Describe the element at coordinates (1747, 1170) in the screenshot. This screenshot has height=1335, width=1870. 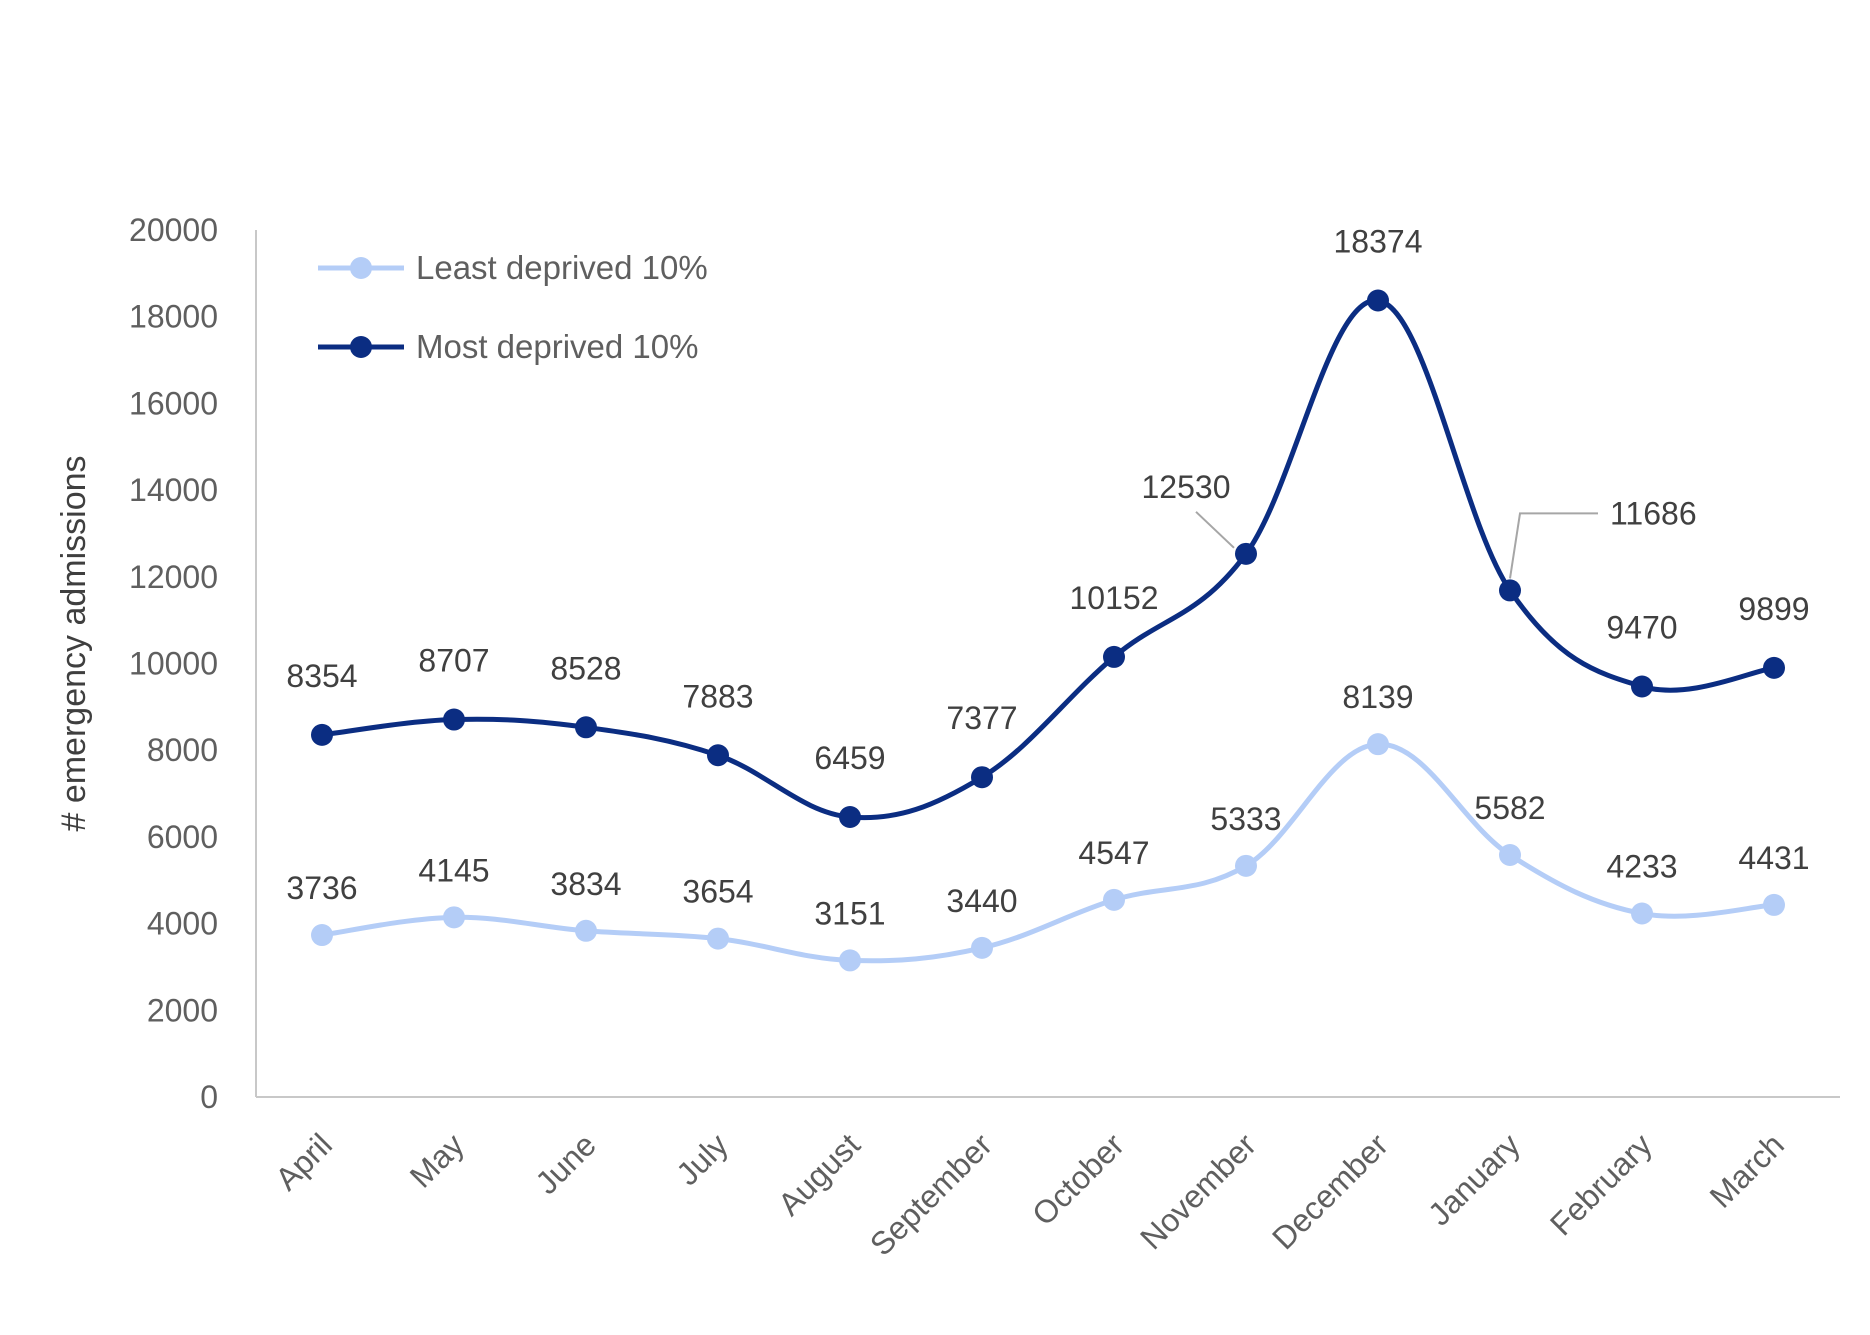
I see `x-tick-label: March` at that location.